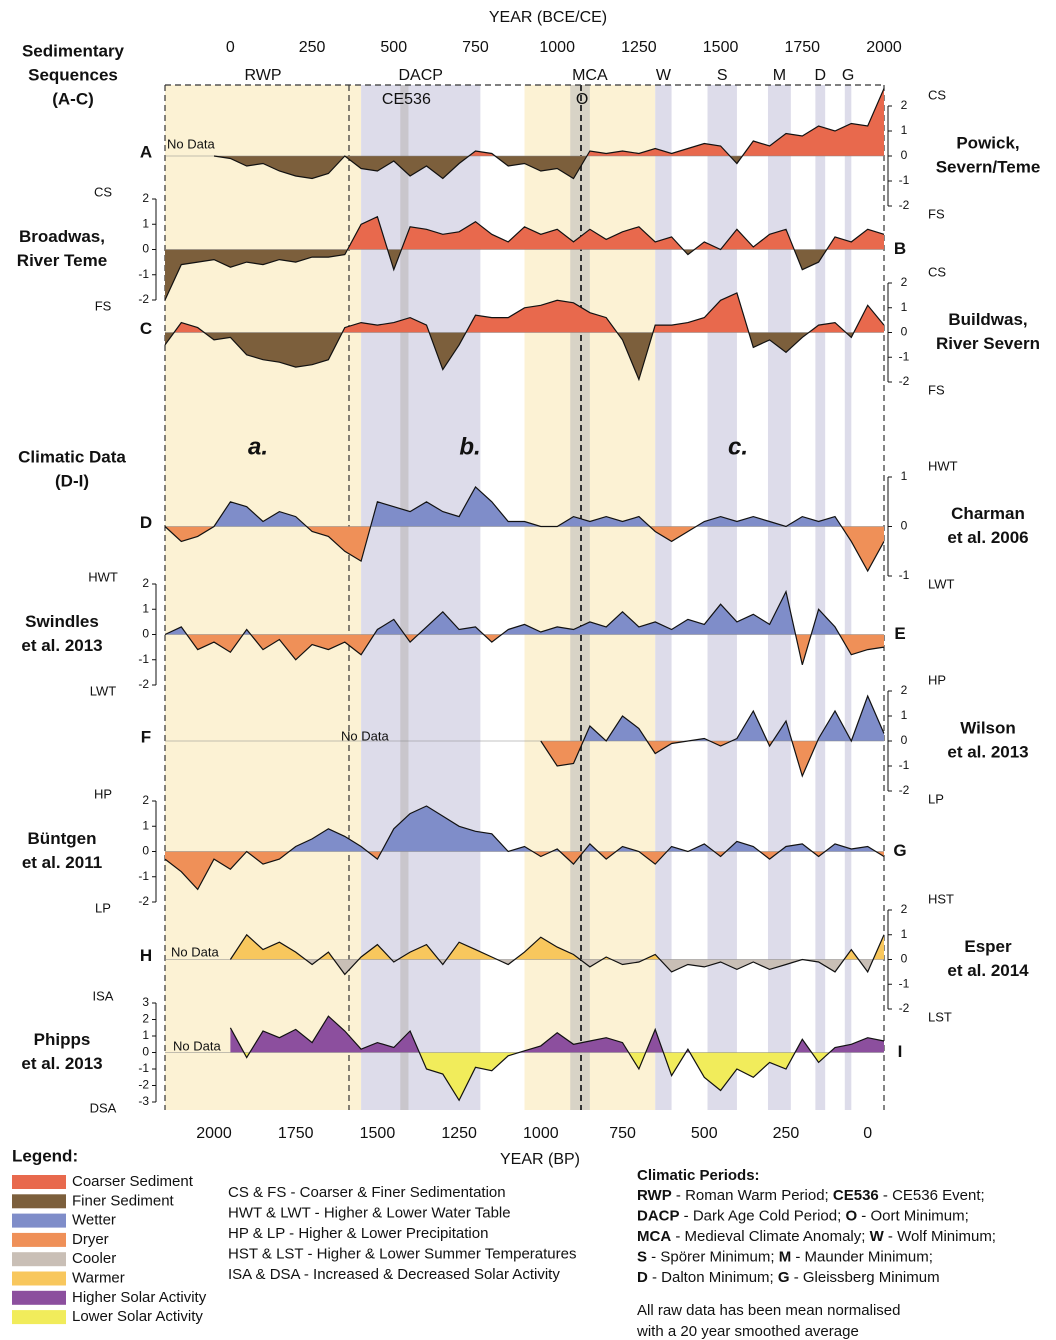 The image size is (1056, 1340). What do you see at coordinates (146, 736) in the screenshot?
I see `panel-letter: F` at bounding box center [146, 736].